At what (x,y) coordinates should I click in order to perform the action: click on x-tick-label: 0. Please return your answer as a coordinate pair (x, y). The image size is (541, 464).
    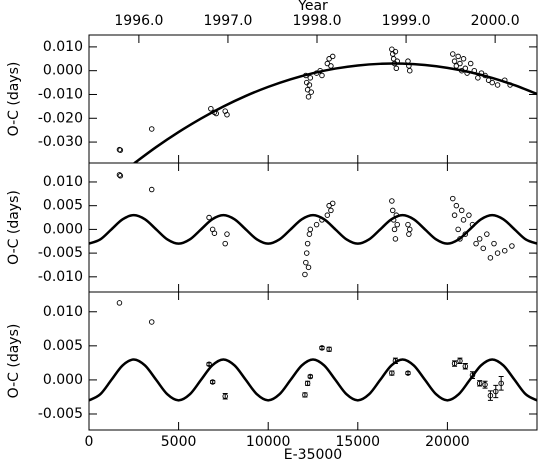
    Looking at the image, I should click on (89, 442).